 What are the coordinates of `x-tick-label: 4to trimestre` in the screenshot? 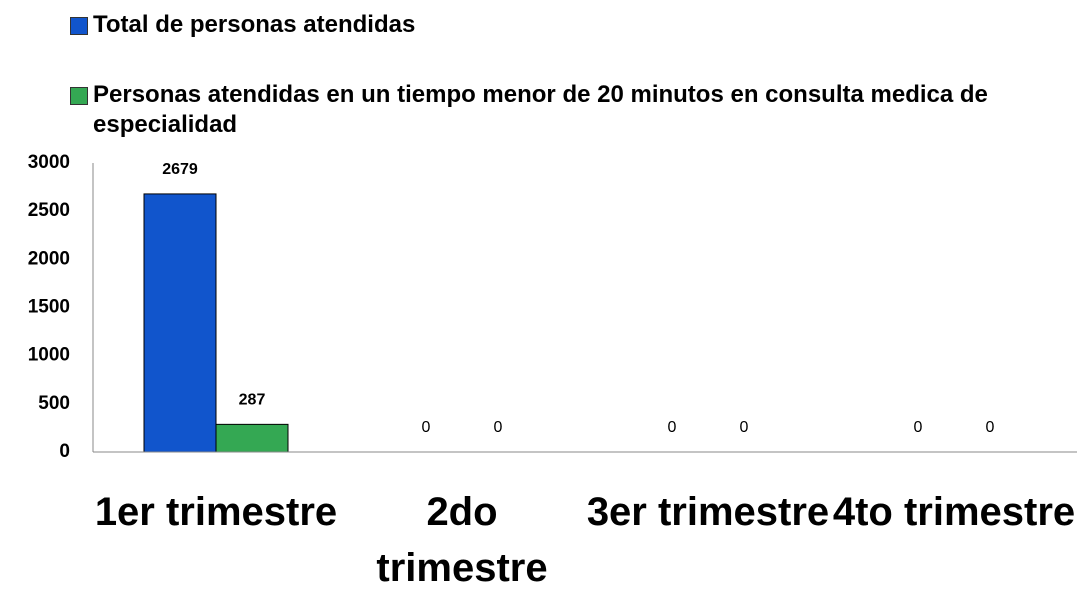 It's located at (954, 512).